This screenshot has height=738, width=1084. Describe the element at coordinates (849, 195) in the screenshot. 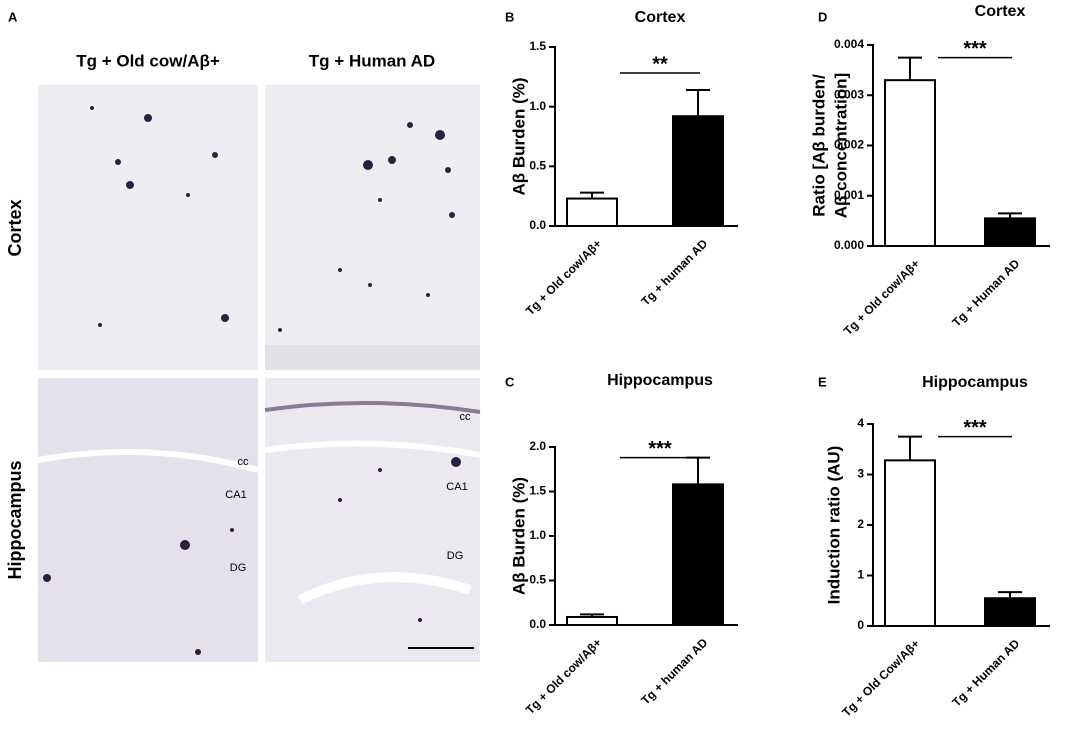

I see `y-tick-label: 0.001` at that location.